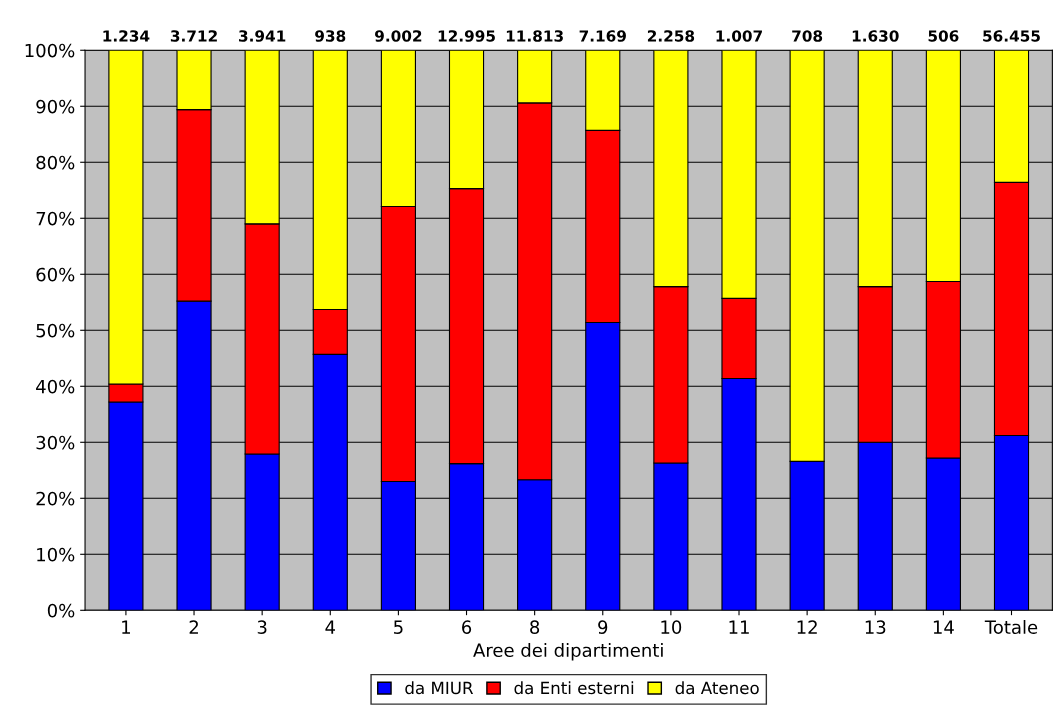 Image resolution: width=1063 pixels, height=718 pixels. I want to click on legend-label: da Ateneo, so click(717, 688).